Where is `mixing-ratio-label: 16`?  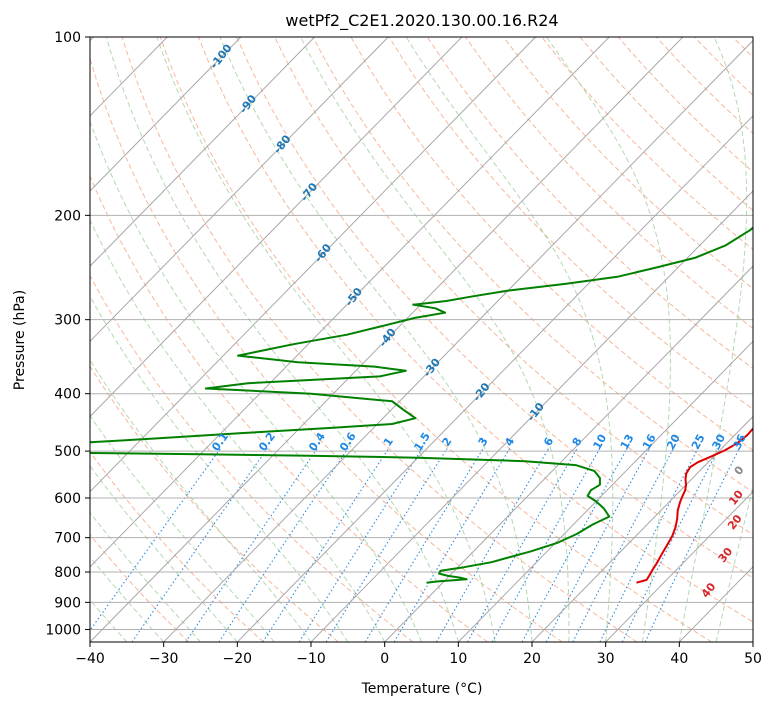 mixing-ratio-label: 16 is located at coordinates (649, 442).